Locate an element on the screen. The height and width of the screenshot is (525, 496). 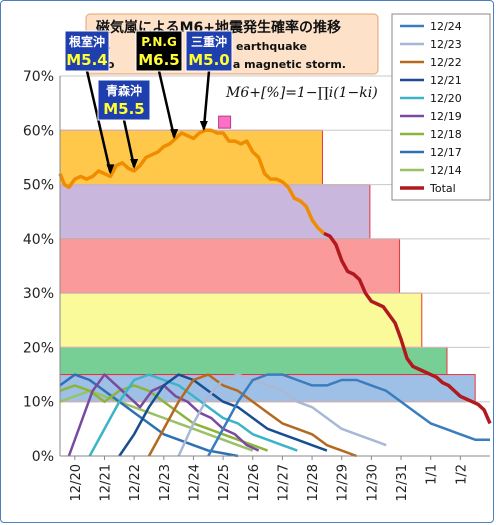
quake-magnitude-label: M5.0 is located at coordinates (209, 60).